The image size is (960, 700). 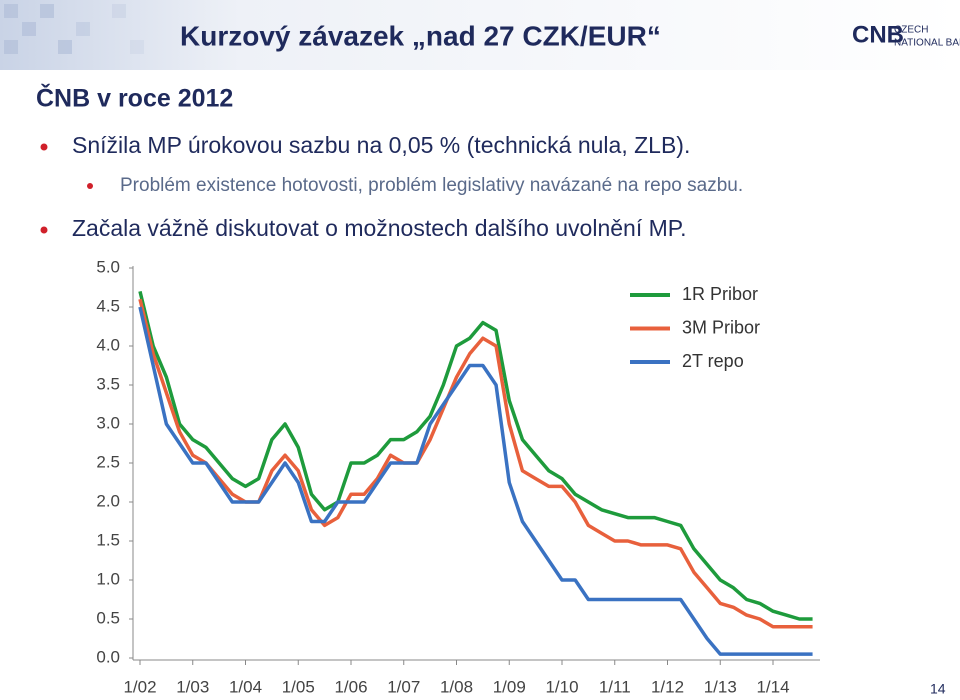 What do you see at coordinates (713, 361) in the screenshot?
I see `legend-label: 2T repo` at bounding box center [713, 361].